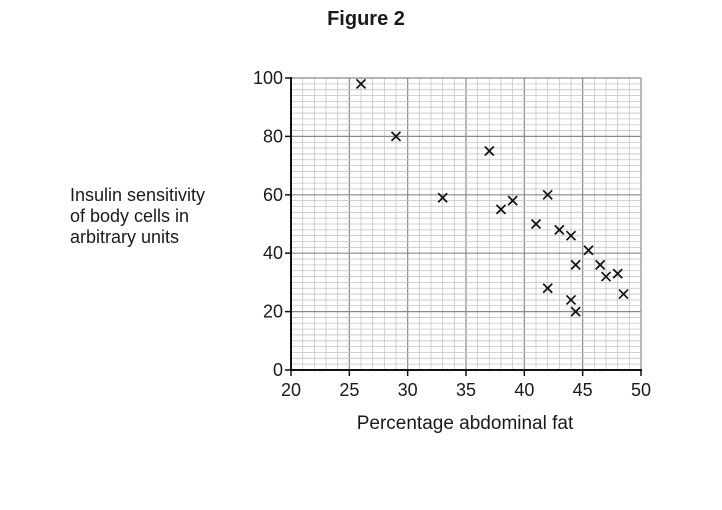  I want to click on y-axis-label-line: of body cells in, so click(130, 216).